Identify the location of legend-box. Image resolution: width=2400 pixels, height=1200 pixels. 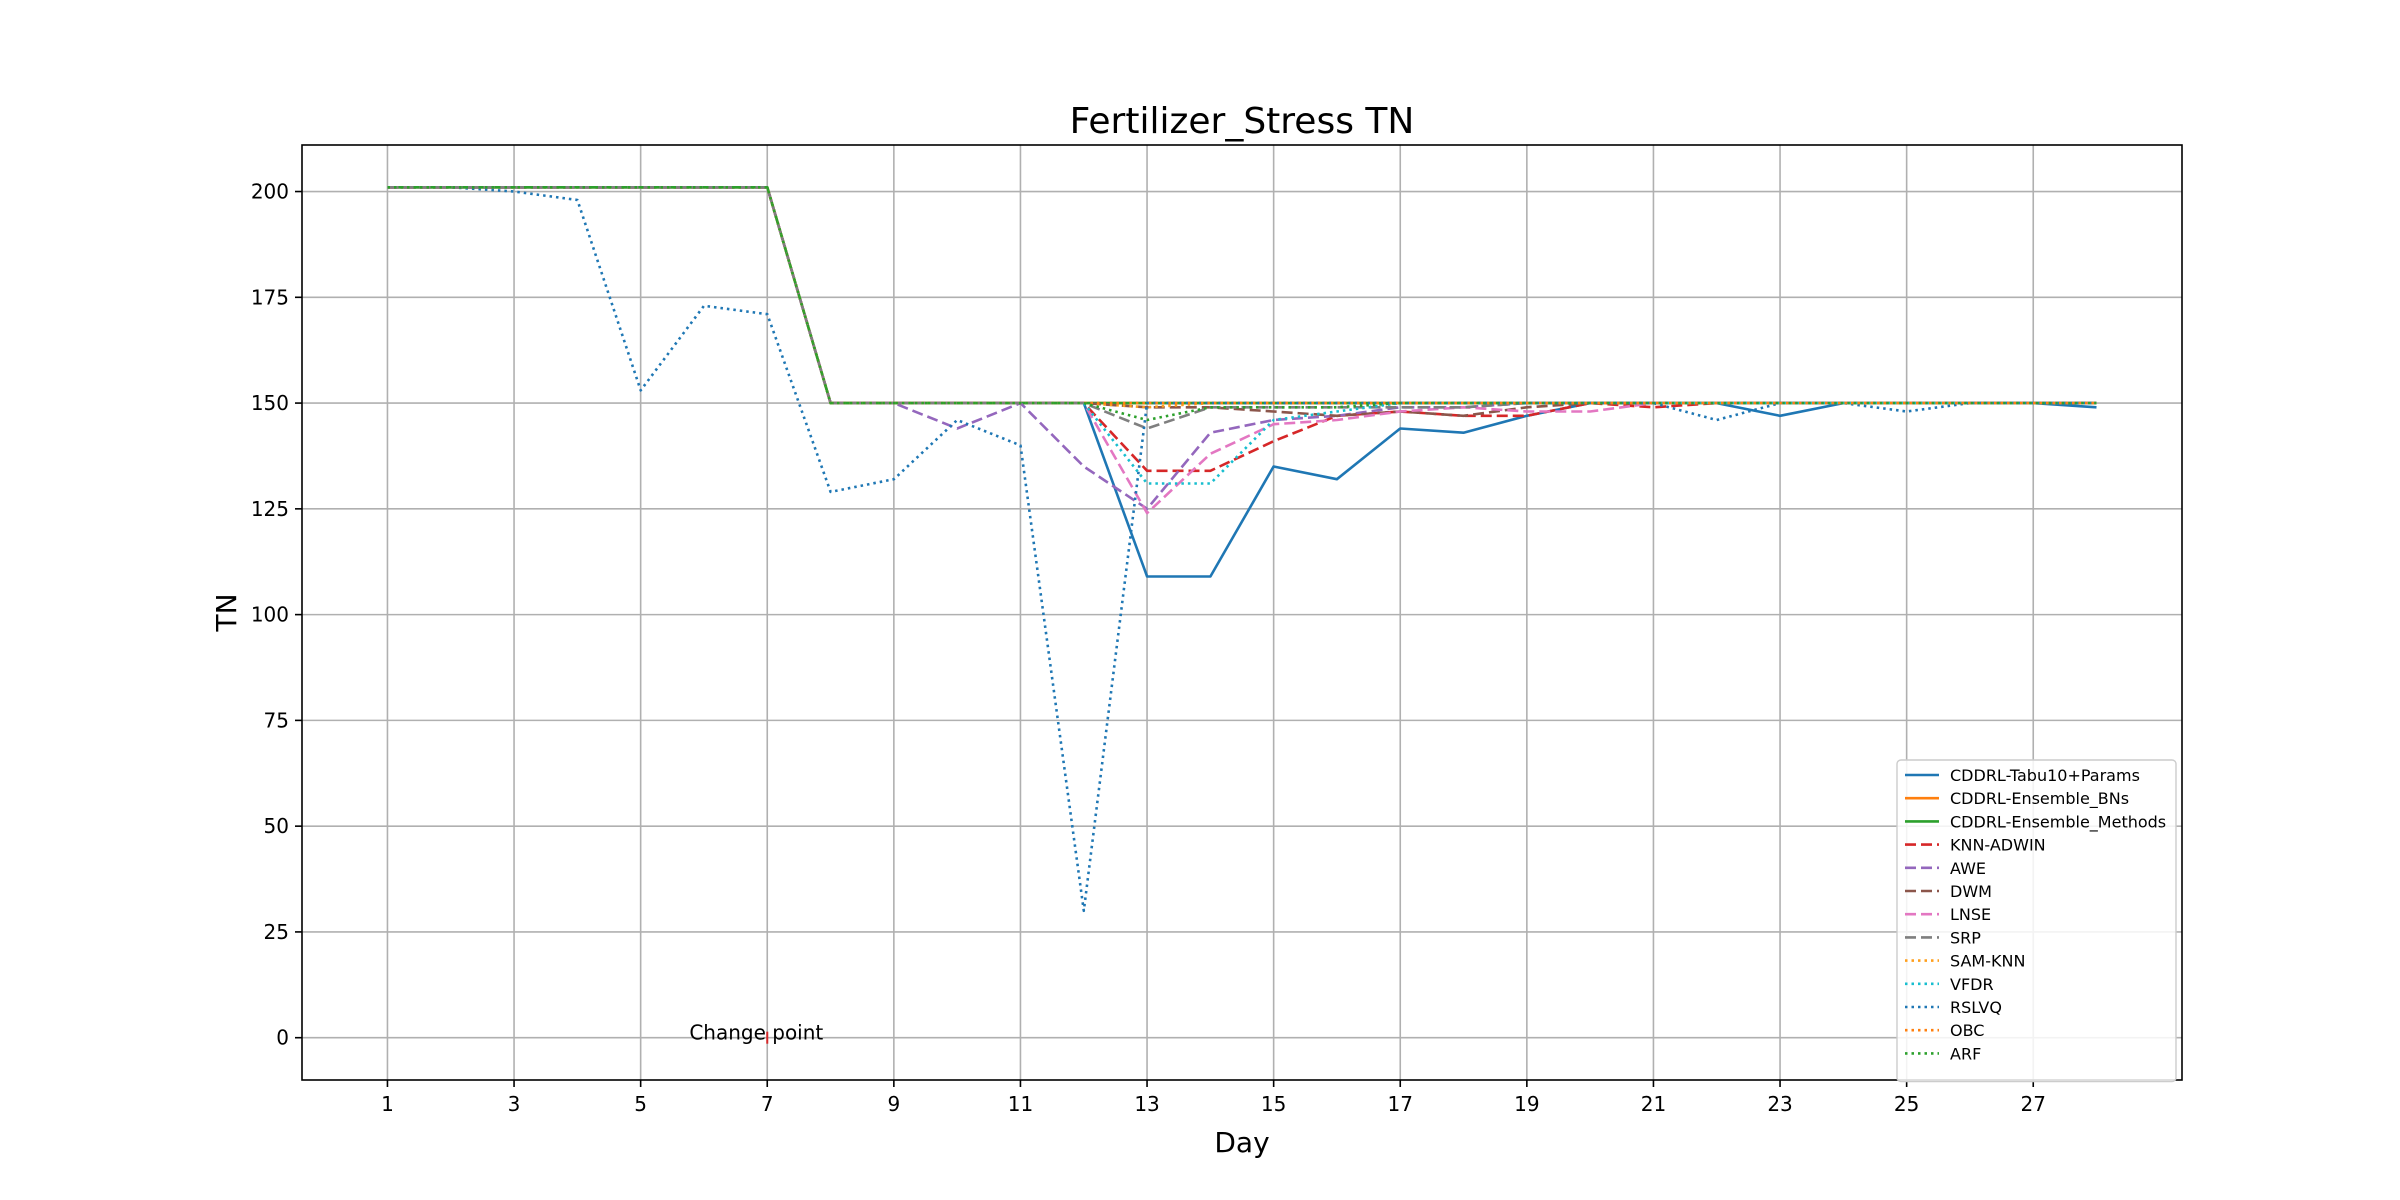
(2036, 921).